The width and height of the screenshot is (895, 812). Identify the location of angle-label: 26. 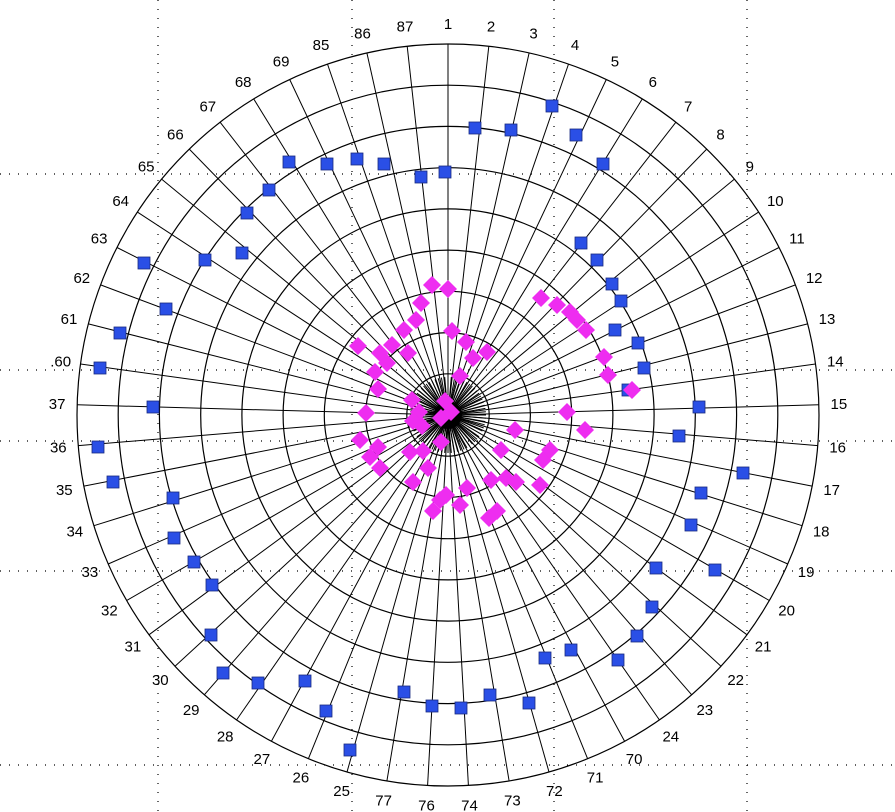
(301, 777).